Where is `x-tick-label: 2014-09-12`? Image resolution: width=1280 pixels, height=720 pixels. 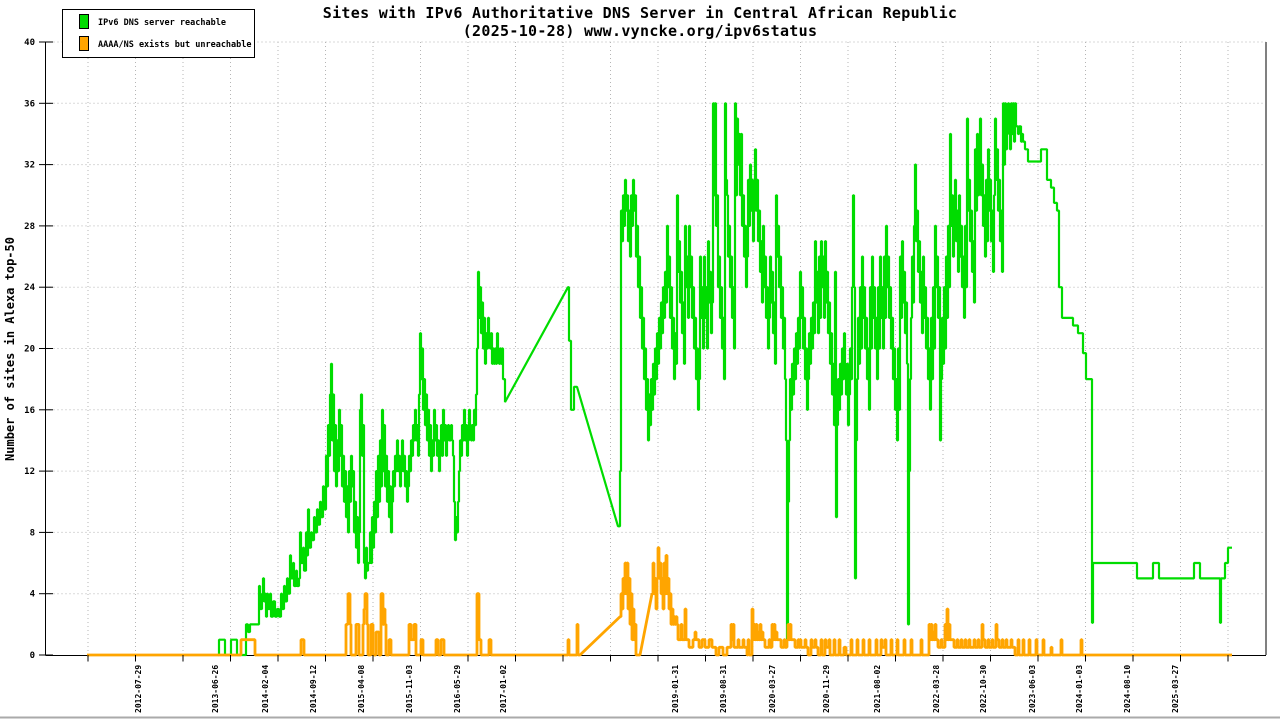
x-tick-label: 2014-09-12 is located at coordinates (313, 689).